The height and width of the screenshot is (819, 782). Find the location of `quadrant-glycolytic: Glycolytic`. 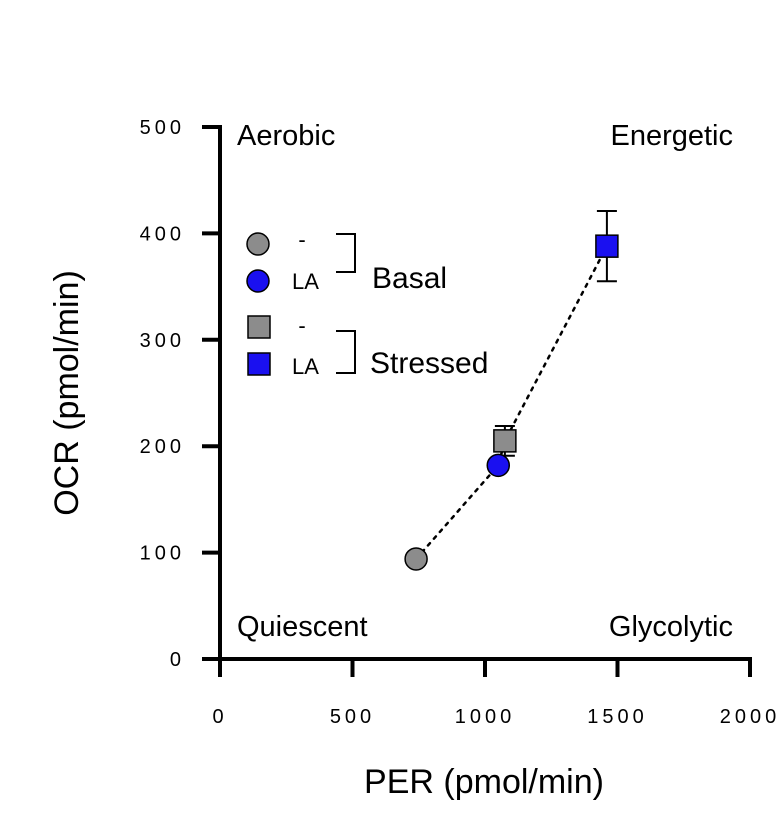

quadrant-glycolytic: Glycolytic is located at coordinates (671, 627).